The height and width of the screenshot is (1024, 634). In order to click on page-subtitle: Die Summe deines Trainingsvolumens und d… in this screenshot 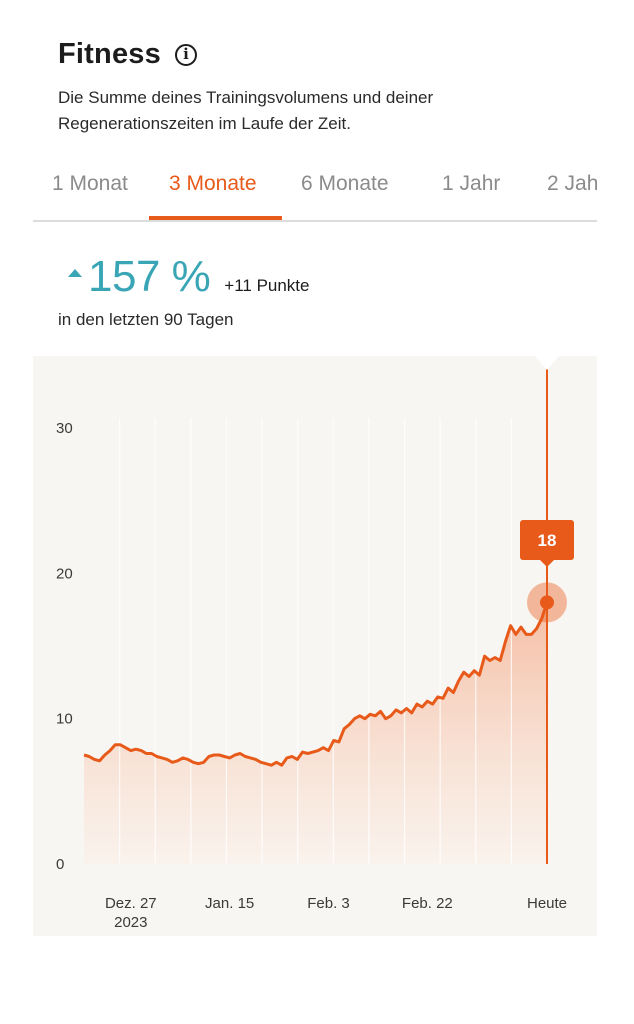, I will do `click(246, 110)`.